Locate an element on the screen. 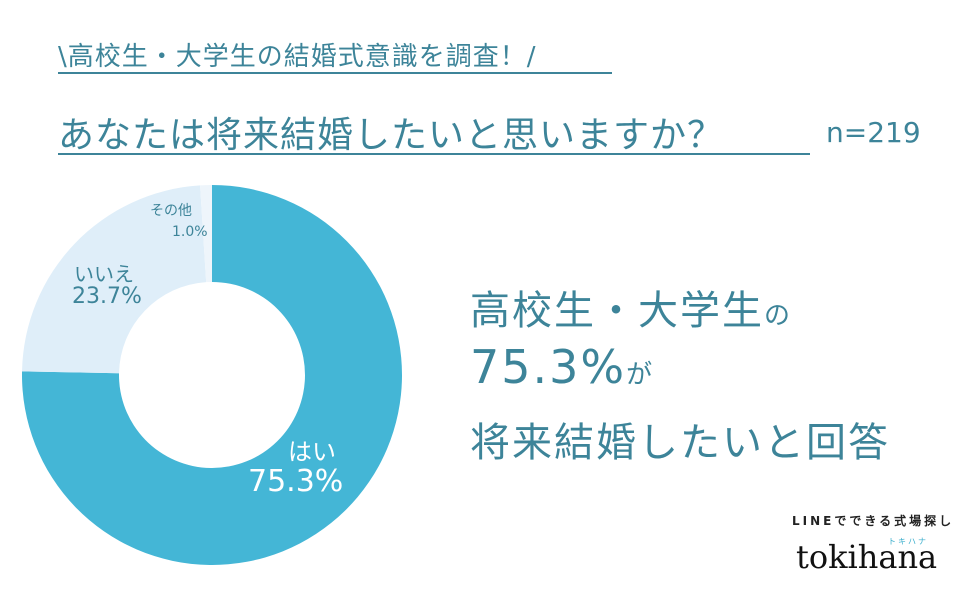  brand-kana: トキハナ is located at coordinates (908, 541).